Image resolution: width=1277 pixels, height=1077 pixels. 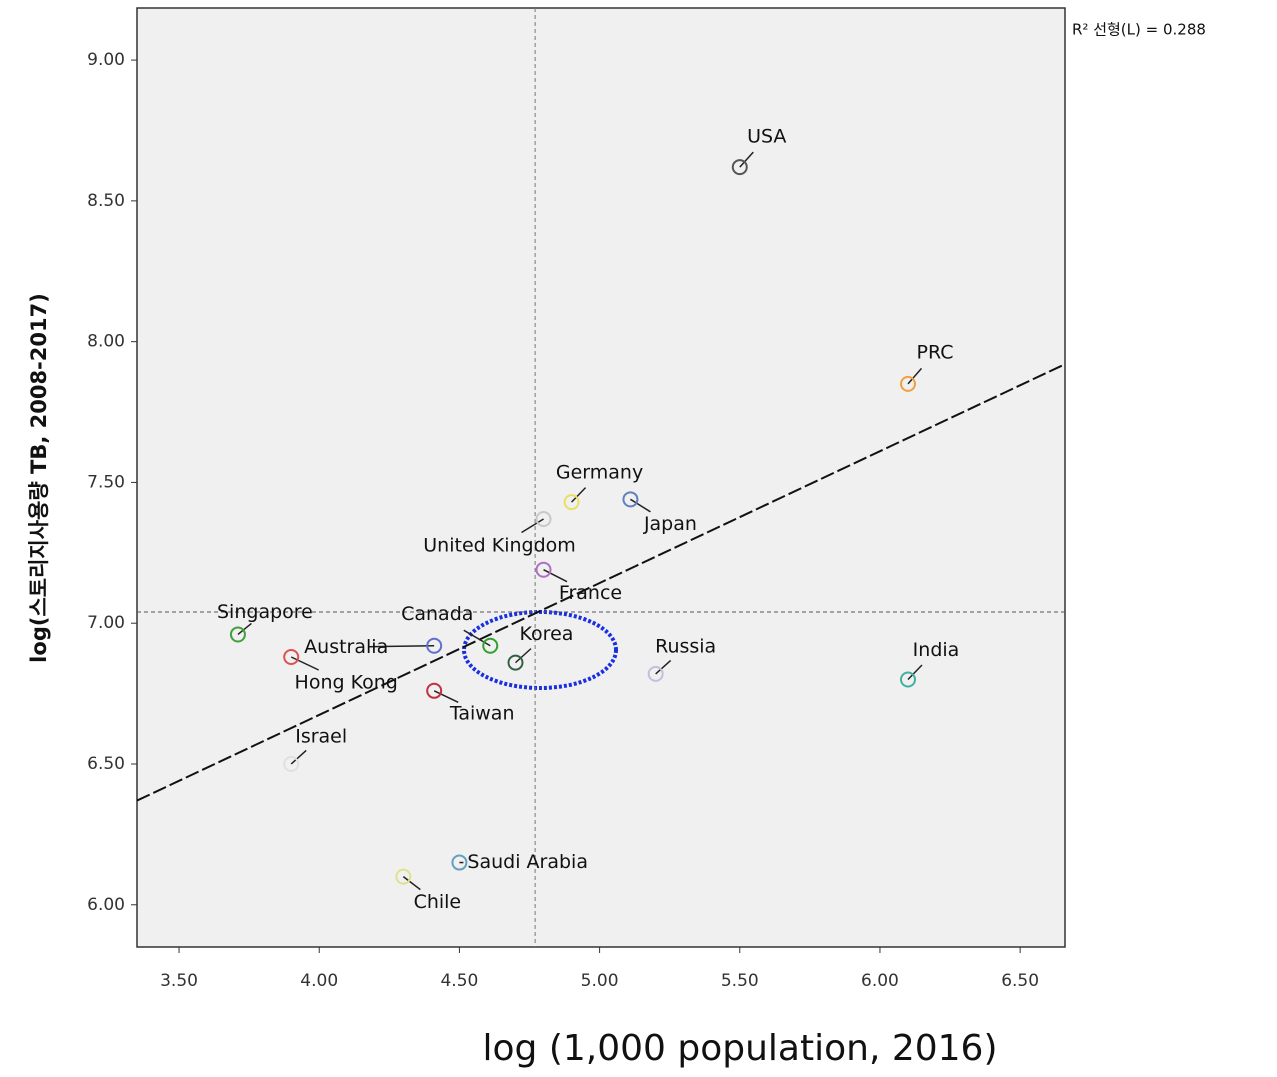 I want to click on x-tick-label: 6.50, so click(x=1020, y=981).